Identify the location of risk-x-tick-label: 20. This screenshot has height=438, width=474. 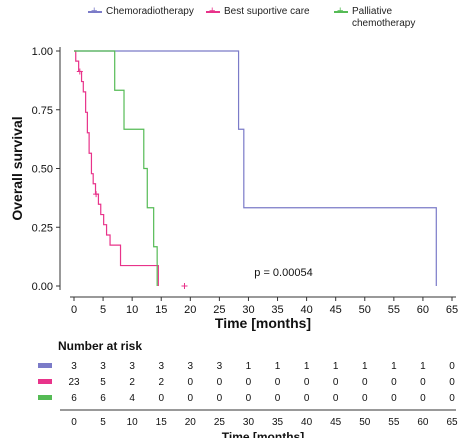
(191, 422).